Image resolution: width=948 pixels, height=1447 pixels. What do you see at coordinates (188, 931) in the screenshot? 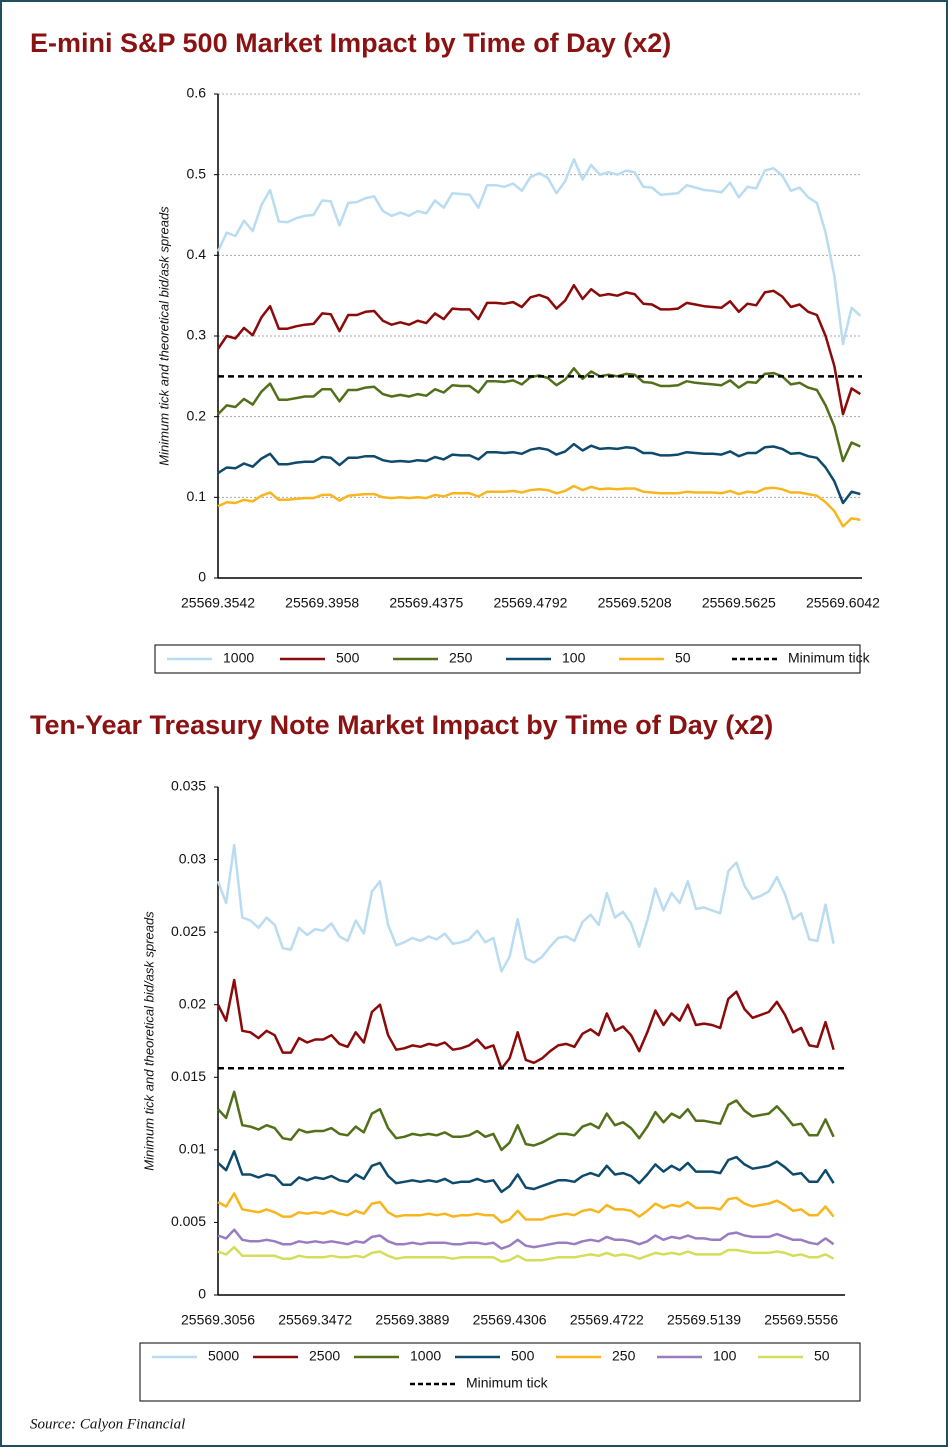
I see `y-tick-label: 0.025` at bounding box center [188, 931].